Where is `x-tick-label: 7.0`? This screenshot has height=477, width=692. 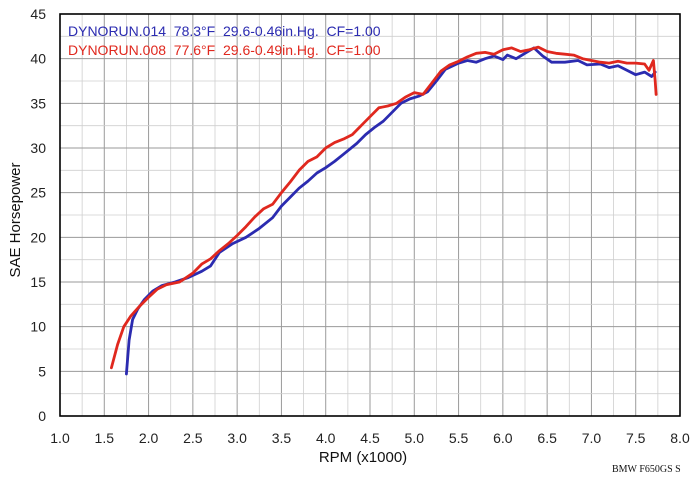
x-tick-label: 7.0 is located at coordinates (592, 438).